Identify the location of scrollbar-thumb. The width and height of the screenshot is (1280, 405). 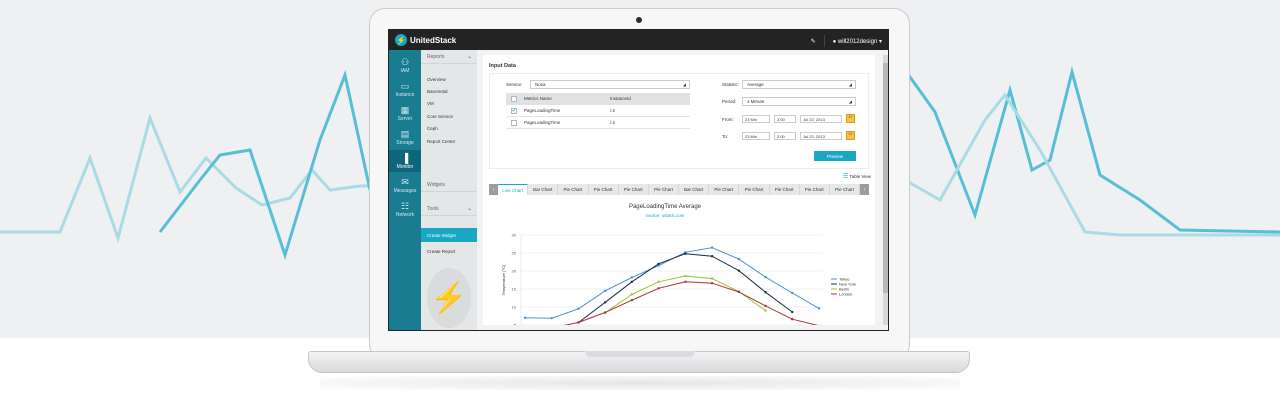
(885, 178).